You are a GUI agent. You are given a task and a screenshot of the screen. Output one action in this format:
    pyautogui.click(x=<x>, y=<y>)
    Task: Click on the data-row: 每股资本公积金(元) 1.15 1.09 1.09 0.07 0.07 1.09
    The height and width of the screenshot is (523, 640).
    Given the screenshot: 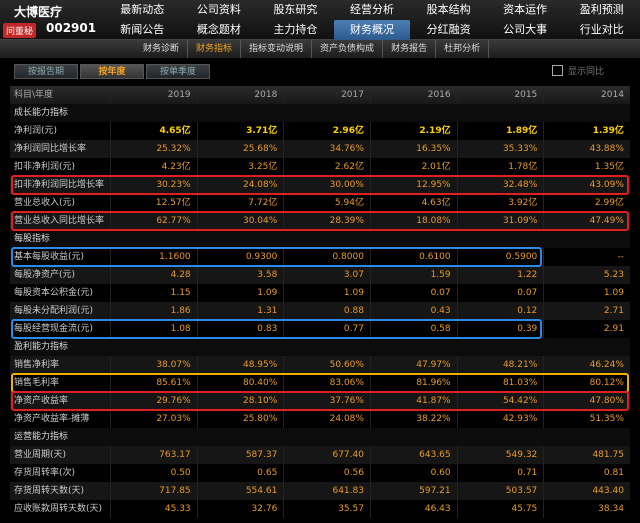 What is the action you would take?
    pyautogui.click(x=320, y=293)
    